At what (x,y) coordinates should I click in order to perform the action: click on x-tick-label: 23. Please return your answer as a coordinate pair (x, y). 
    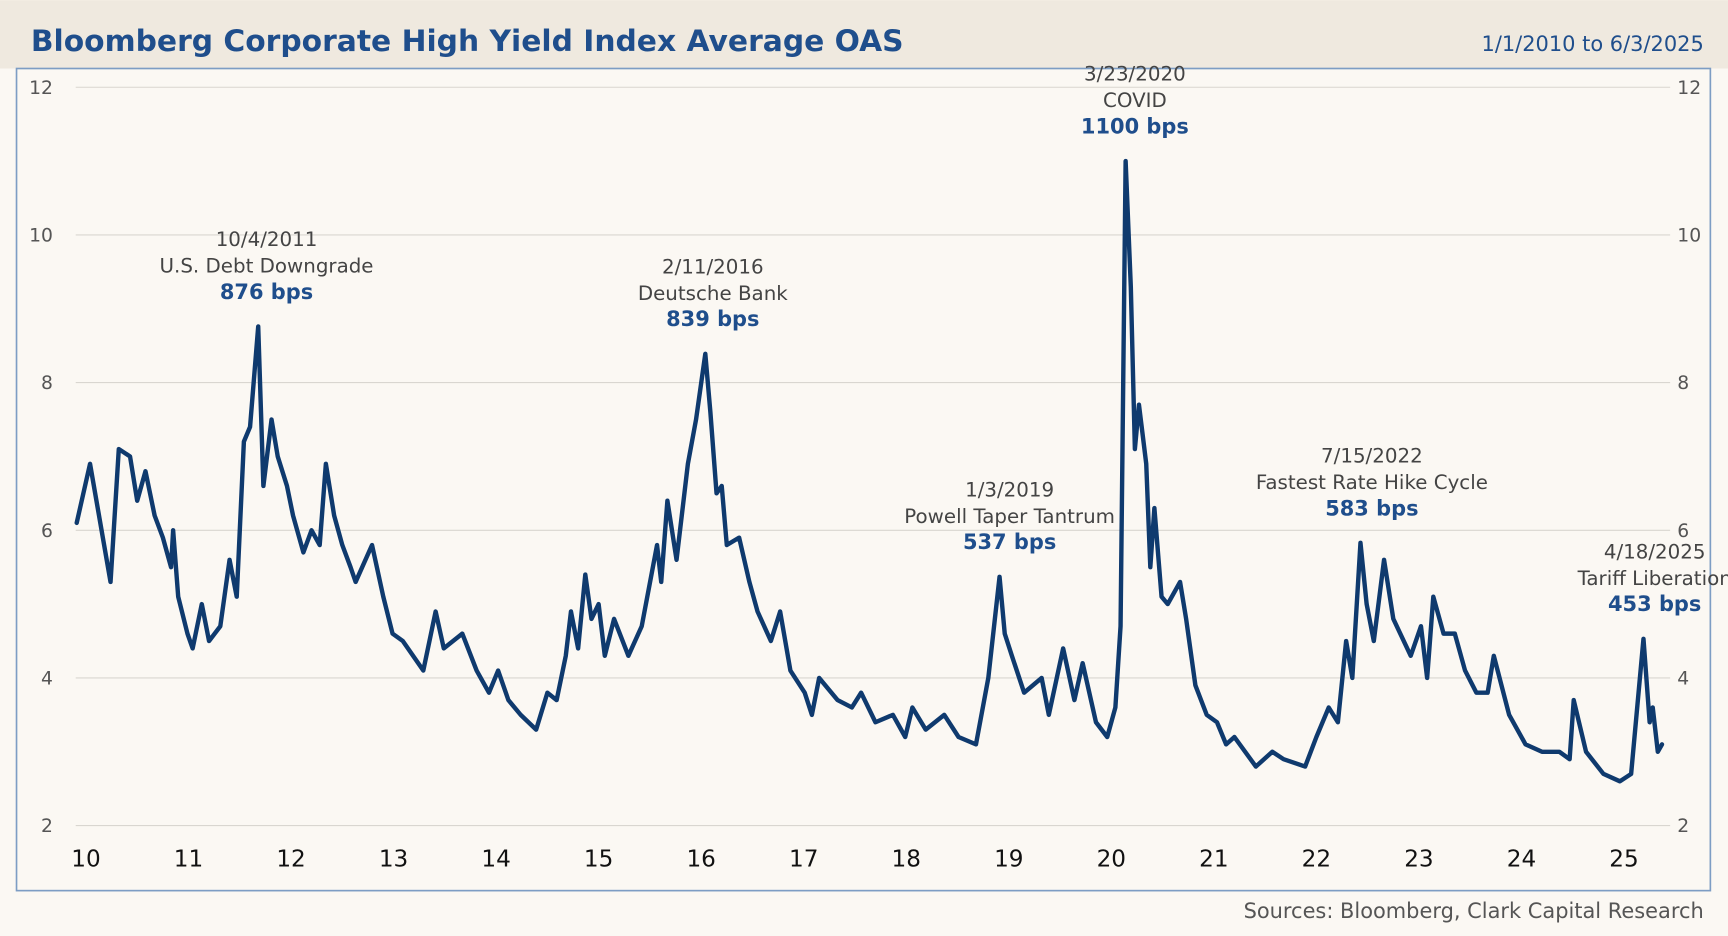
    Looking at the image, I should click on (1418, 859).